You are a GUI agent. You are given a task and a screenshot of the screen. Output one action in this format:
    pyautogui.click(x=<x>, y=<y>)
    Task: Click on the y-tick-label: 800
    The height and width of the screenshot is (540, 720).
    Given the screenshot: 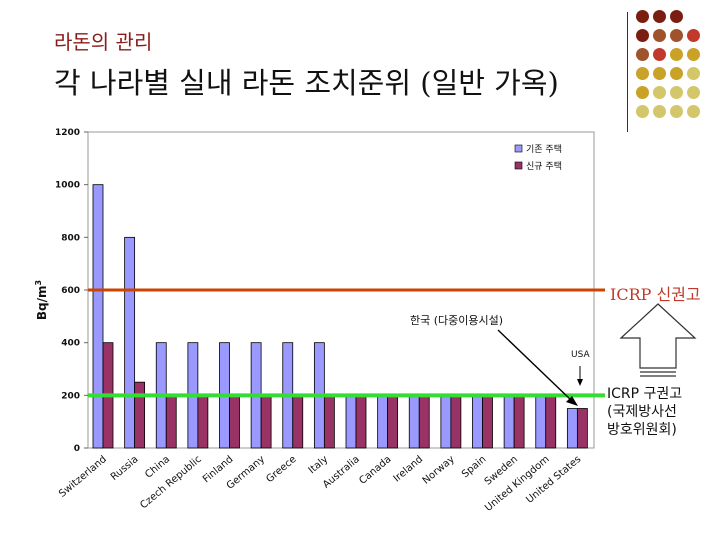 What is the action you would take?
    pyautogui.click(x=70, y=238)
    